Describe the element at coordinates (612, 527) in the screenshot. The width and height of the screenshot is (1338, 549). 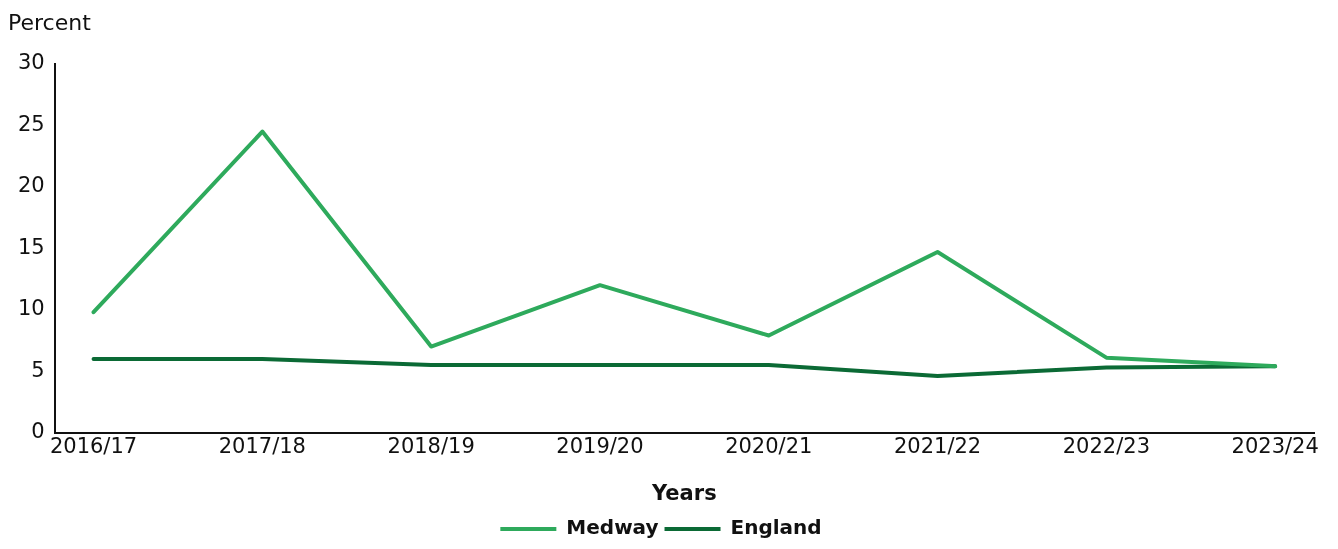
I see `legend-label: Medway` at that location.